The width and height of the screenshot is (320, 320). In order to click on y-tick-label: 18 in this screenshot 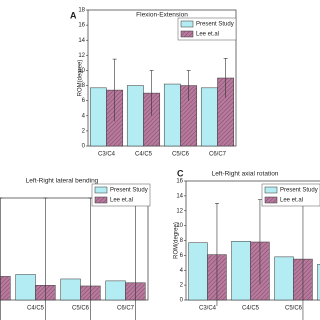, I will do `click(81, 11)`.